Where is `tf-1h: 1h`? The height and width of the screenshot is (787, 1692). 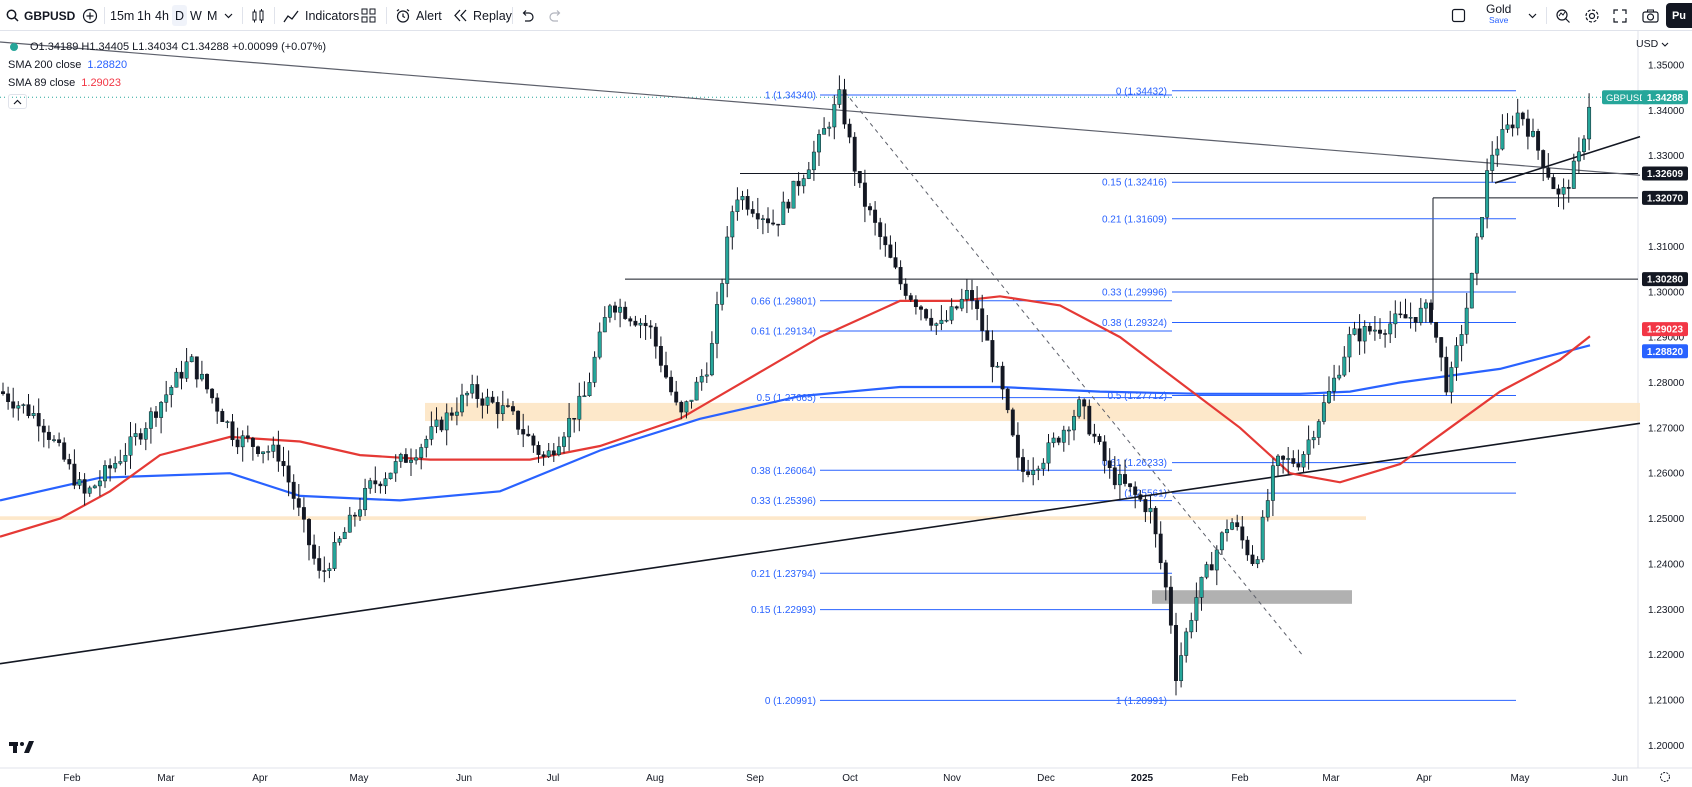
tf-1h: 1h is located at coordinates (144, 15).